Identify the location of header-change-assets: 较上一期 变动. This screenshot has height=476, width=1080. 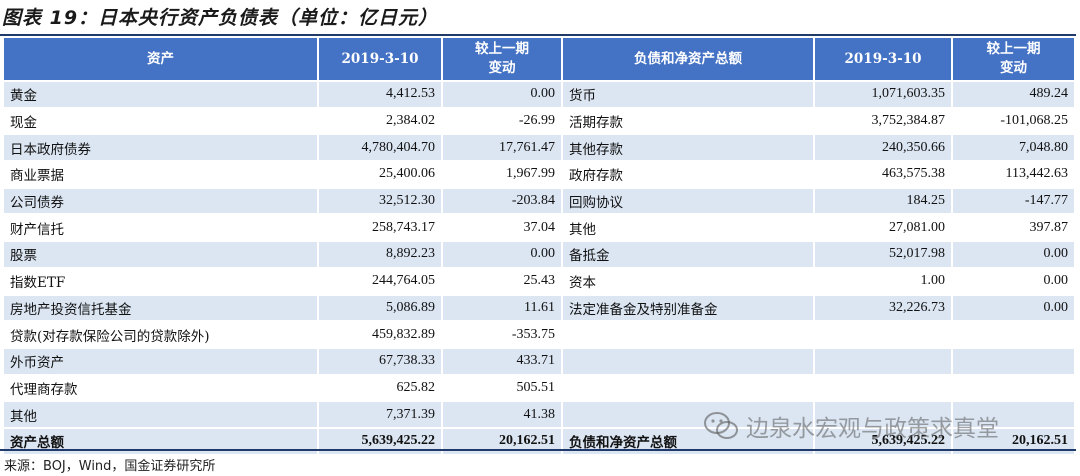
(503, 59).